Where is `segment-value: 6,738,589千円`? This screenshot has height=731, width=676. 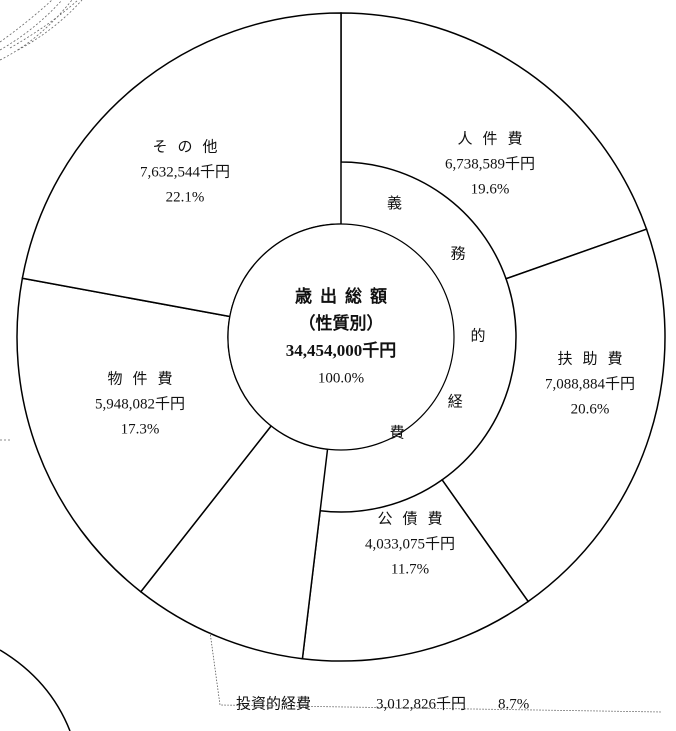 segment-value: 6,738,589千円 is located at coordinates (490, 163).